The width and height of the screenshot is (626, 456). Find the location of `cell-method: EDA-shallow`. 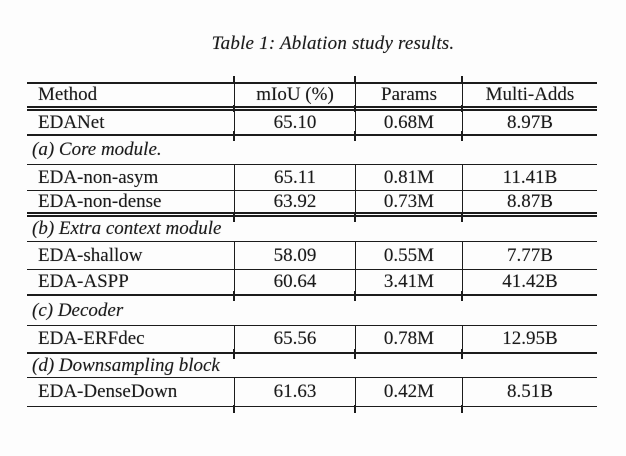

cell-method: EDA-shallow is located at coordinates (90, 255).